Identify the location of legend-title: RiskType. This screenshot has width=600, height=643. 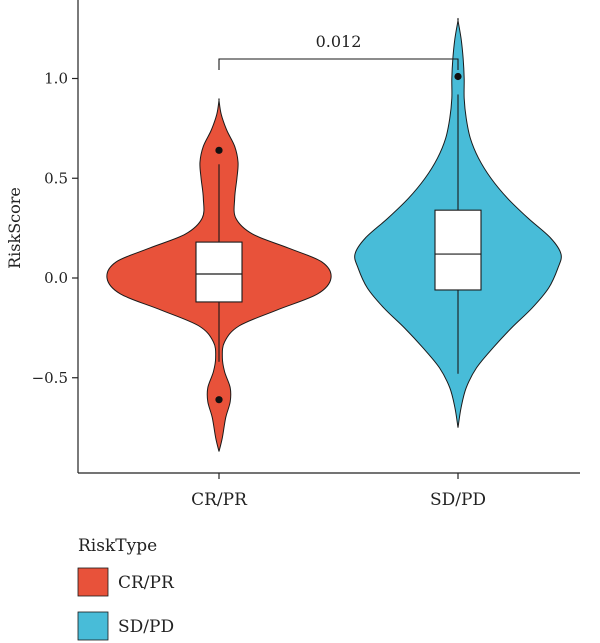
(117, 546).